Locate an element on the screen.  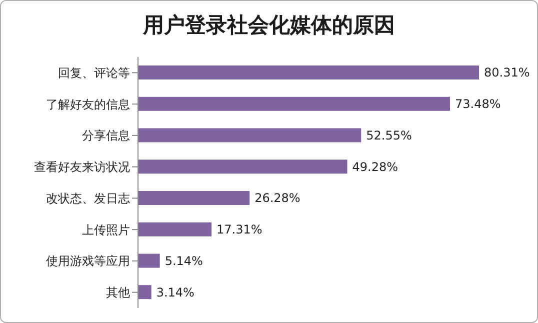
y-tick-label: 使用游戏等应用 is located at coordinates (88, 261).